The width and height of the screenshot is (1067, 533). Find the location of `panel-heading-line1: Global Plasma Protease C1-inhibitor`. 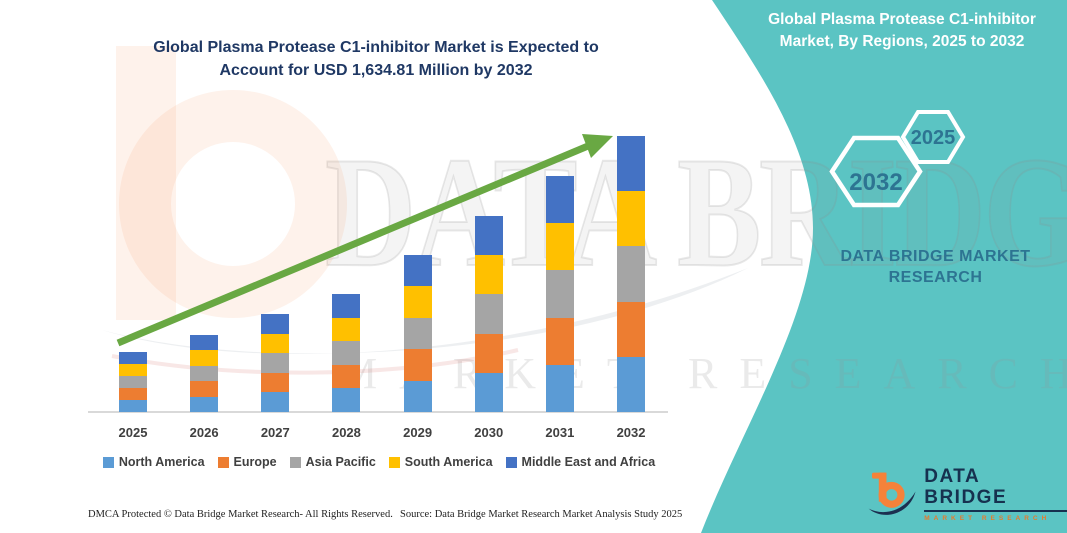

panel-heading-line1: Global Plasma Protease C1-inhibitor is located at coordinates (902, 19).